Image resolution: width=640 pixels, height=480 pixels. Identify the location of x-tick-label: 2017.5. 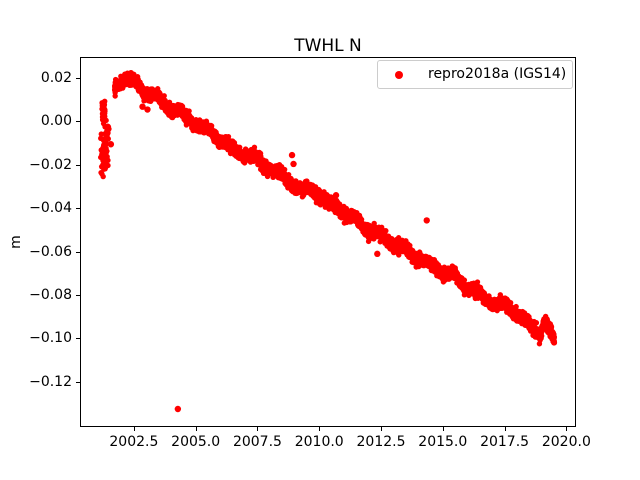
(505, 442).